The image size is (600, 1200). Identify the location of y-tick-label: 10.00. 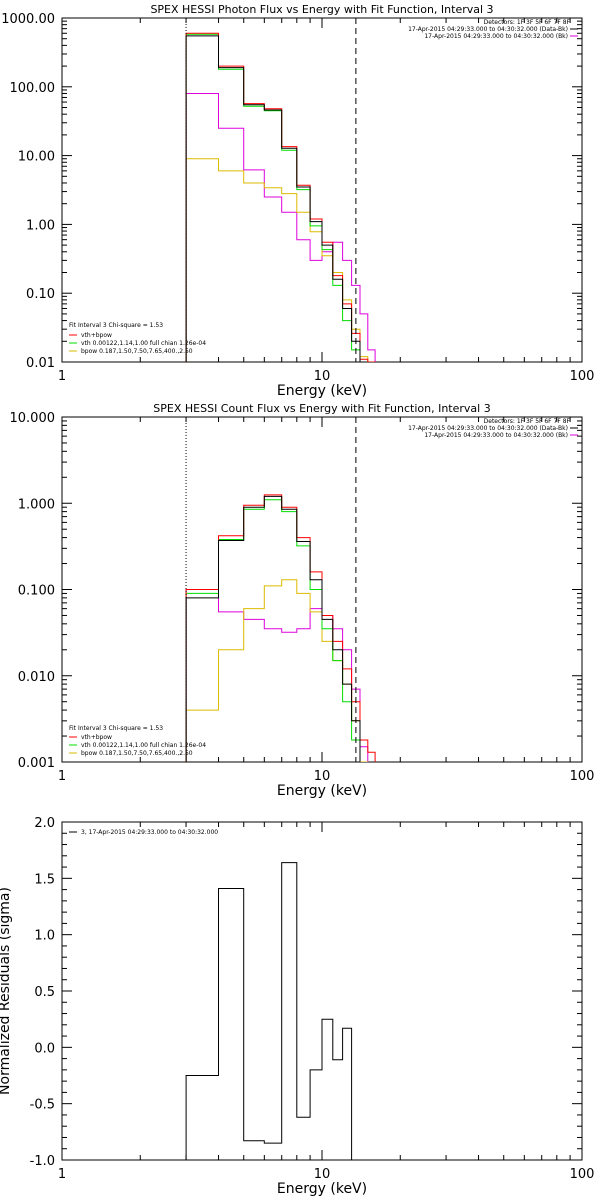
(36, 157).